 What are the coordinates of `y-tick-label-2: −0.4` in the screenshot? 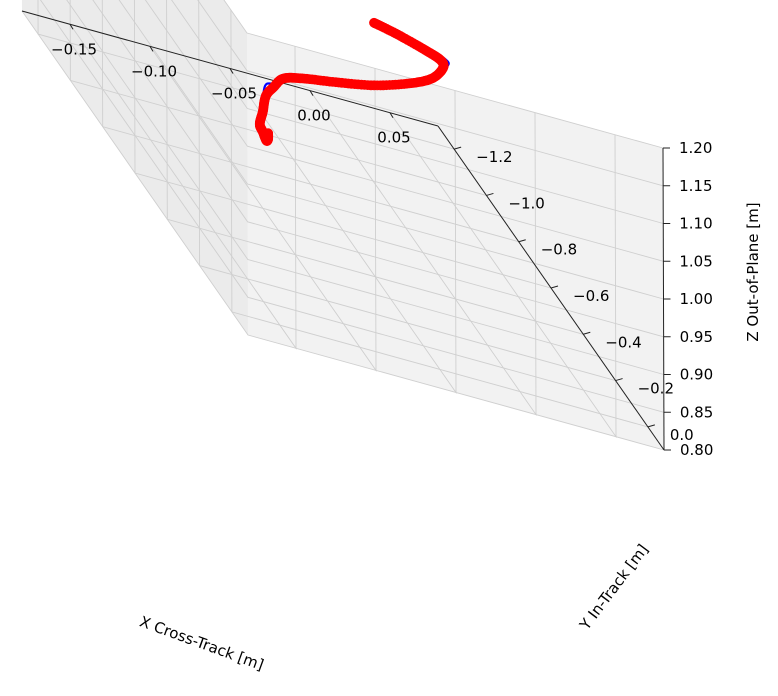 It's located at (623, 342).